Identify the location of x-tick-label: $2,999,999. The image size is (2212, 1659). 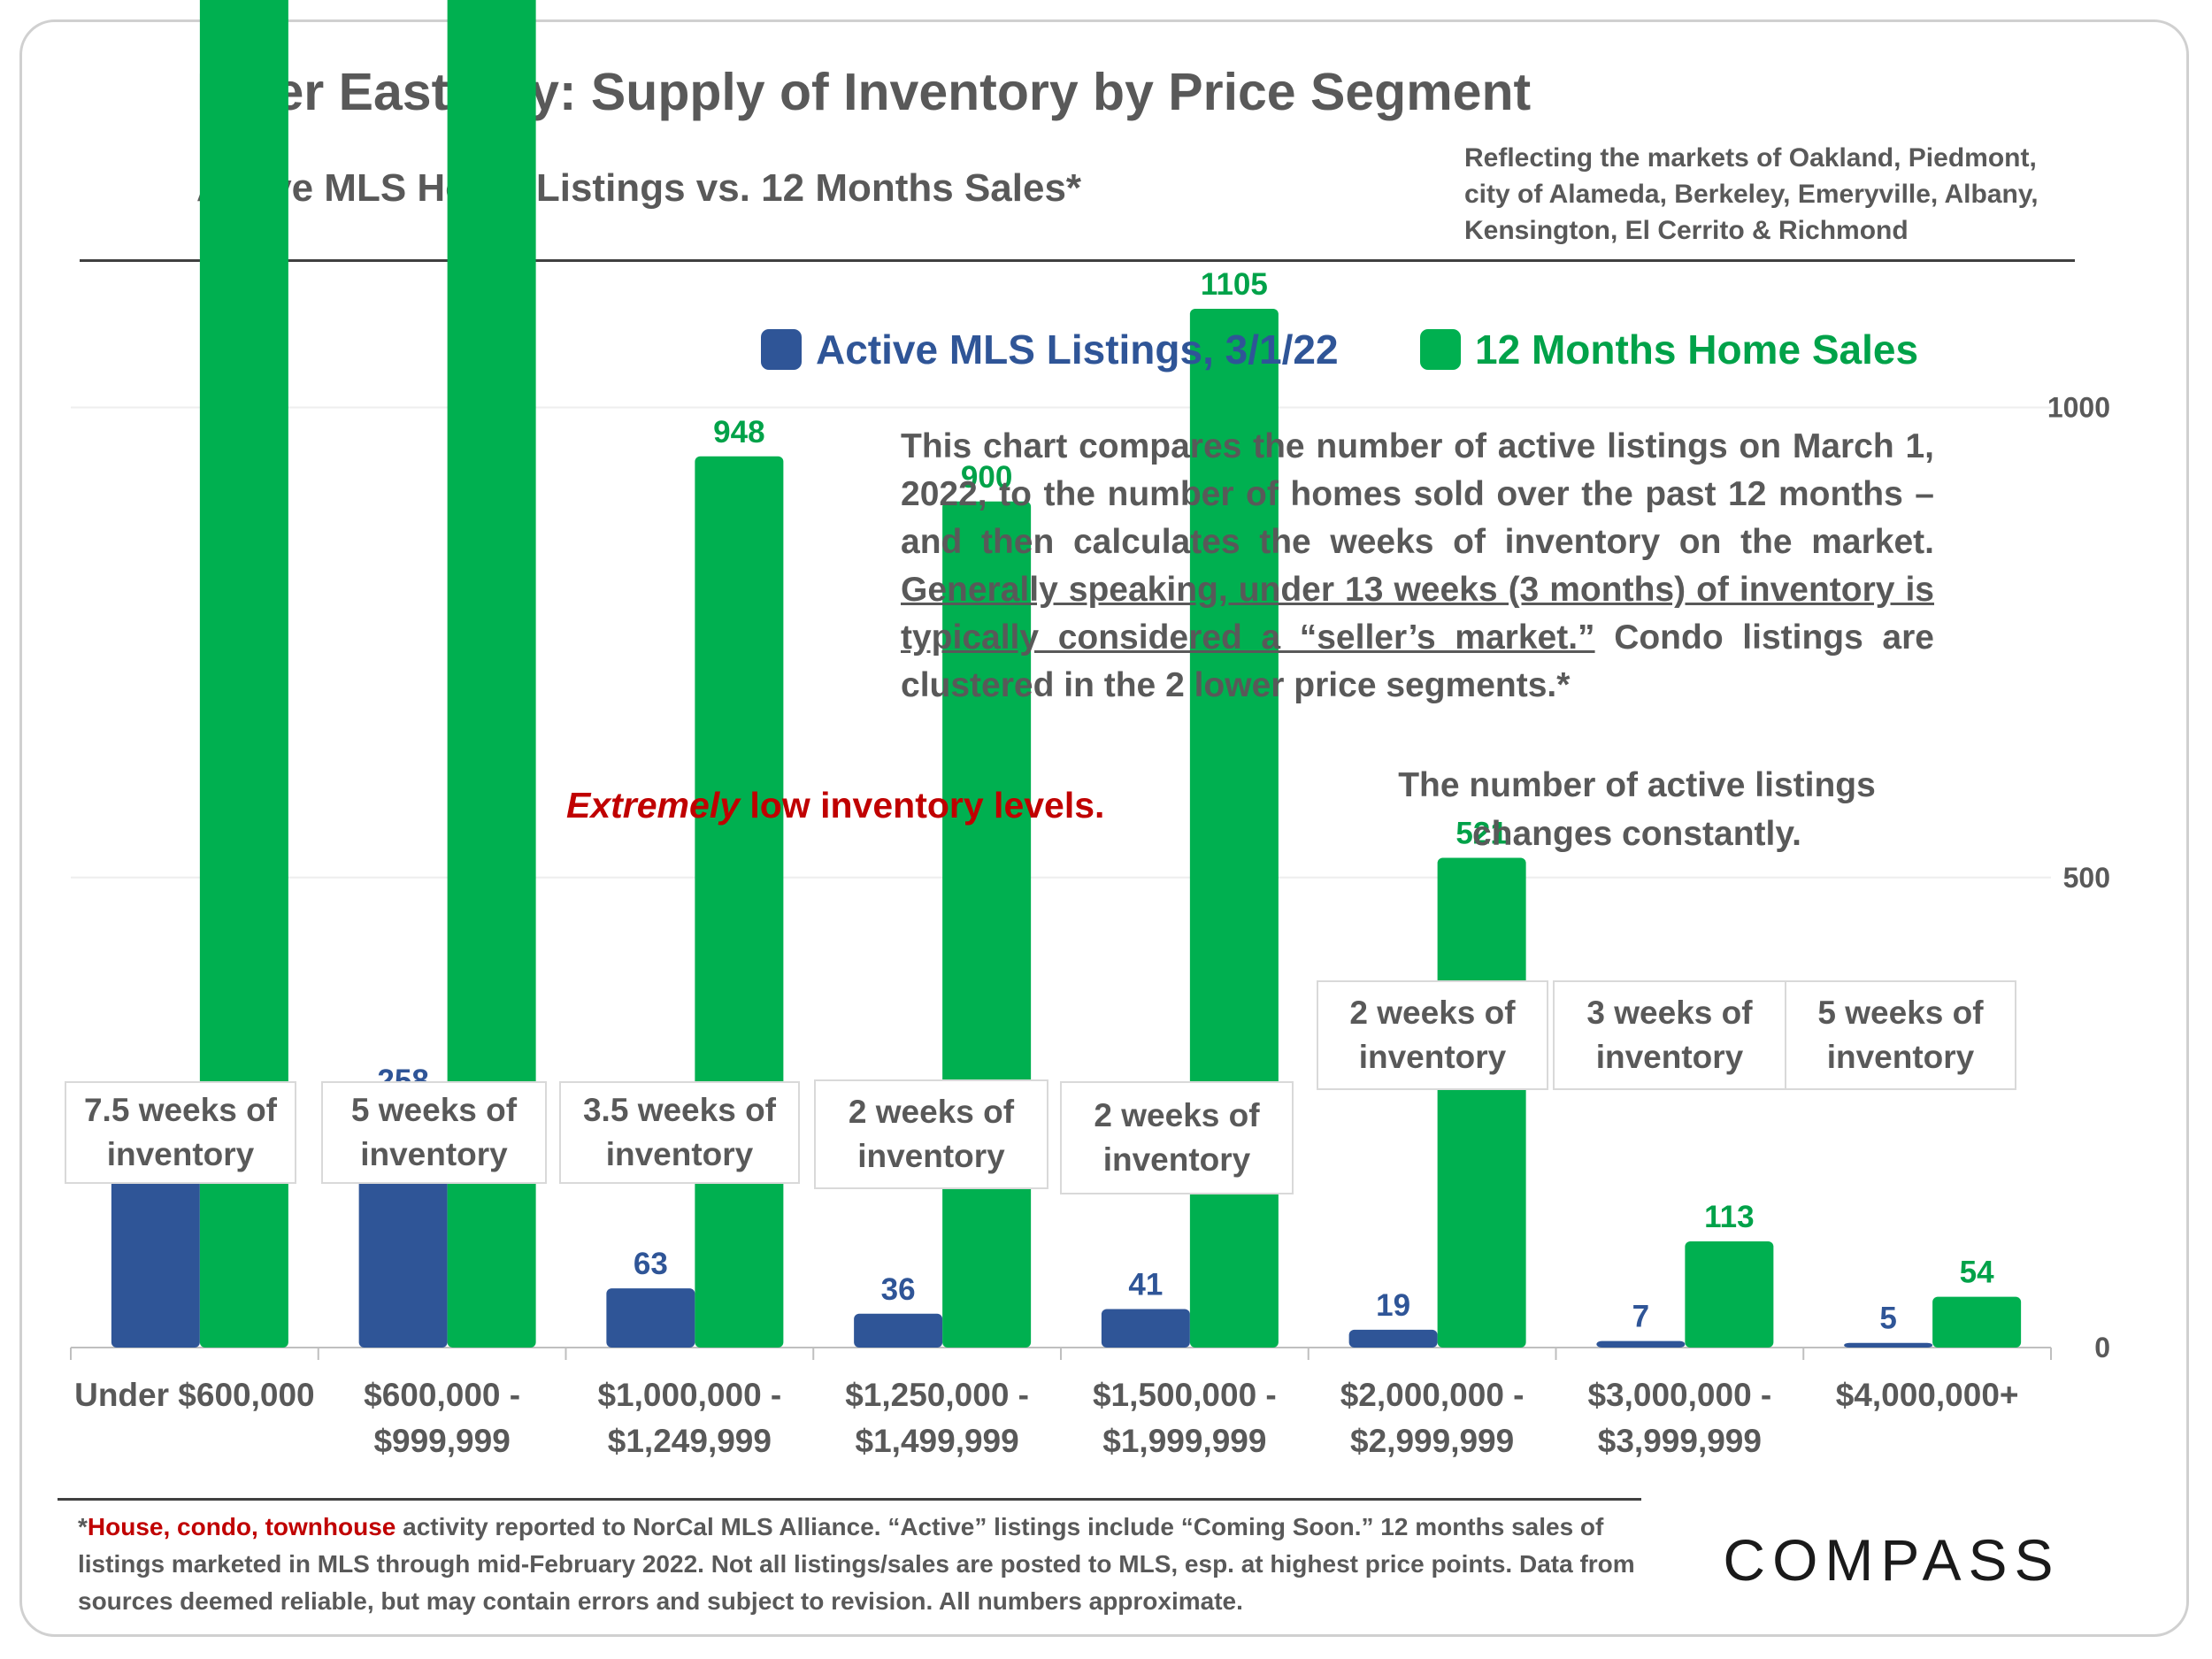
(1432, 1441).